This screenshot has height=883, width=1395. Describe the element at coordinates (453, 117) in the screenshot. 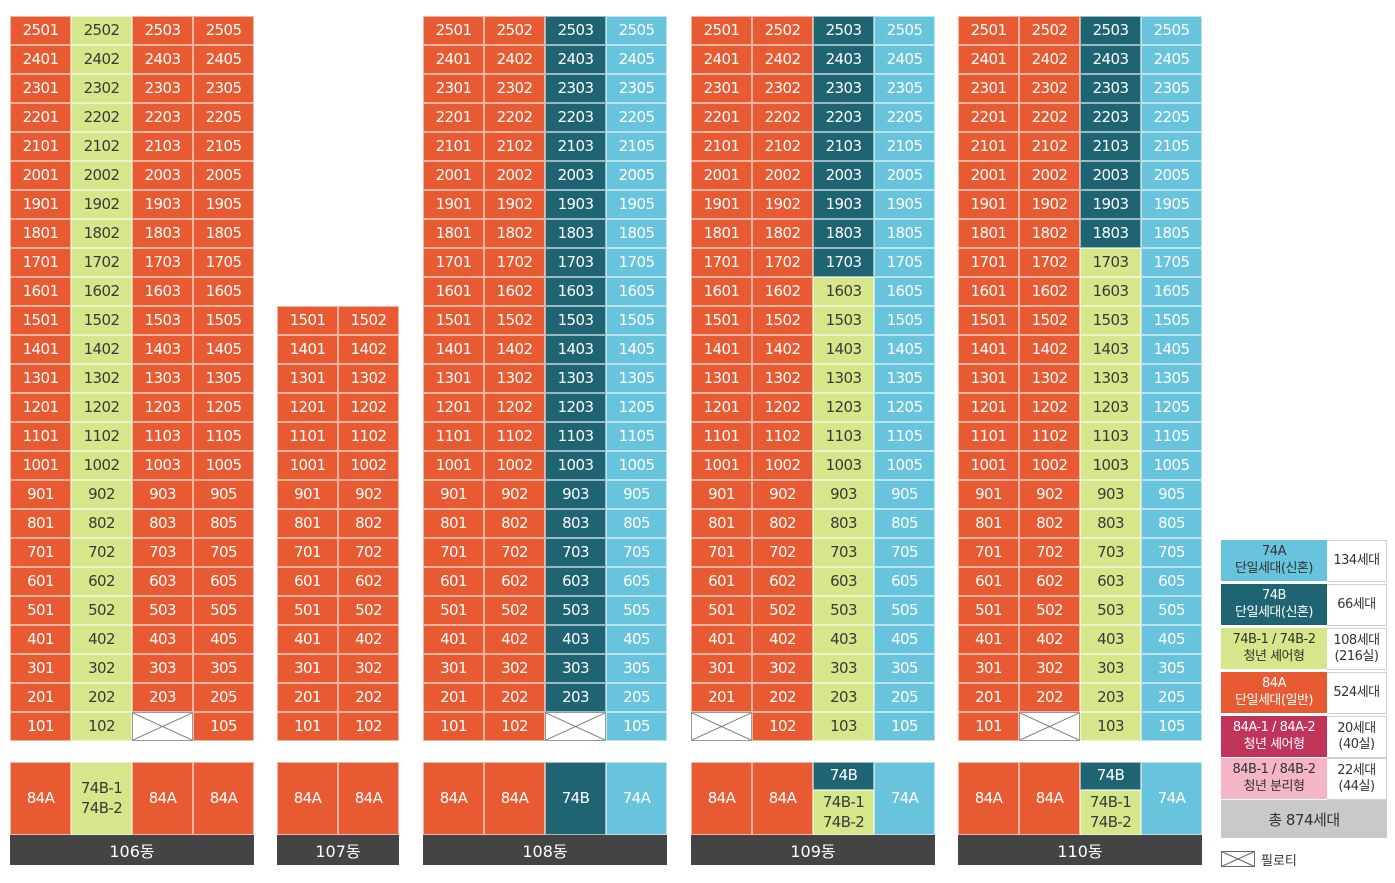

I see `unit-cell: 2201` at that location.